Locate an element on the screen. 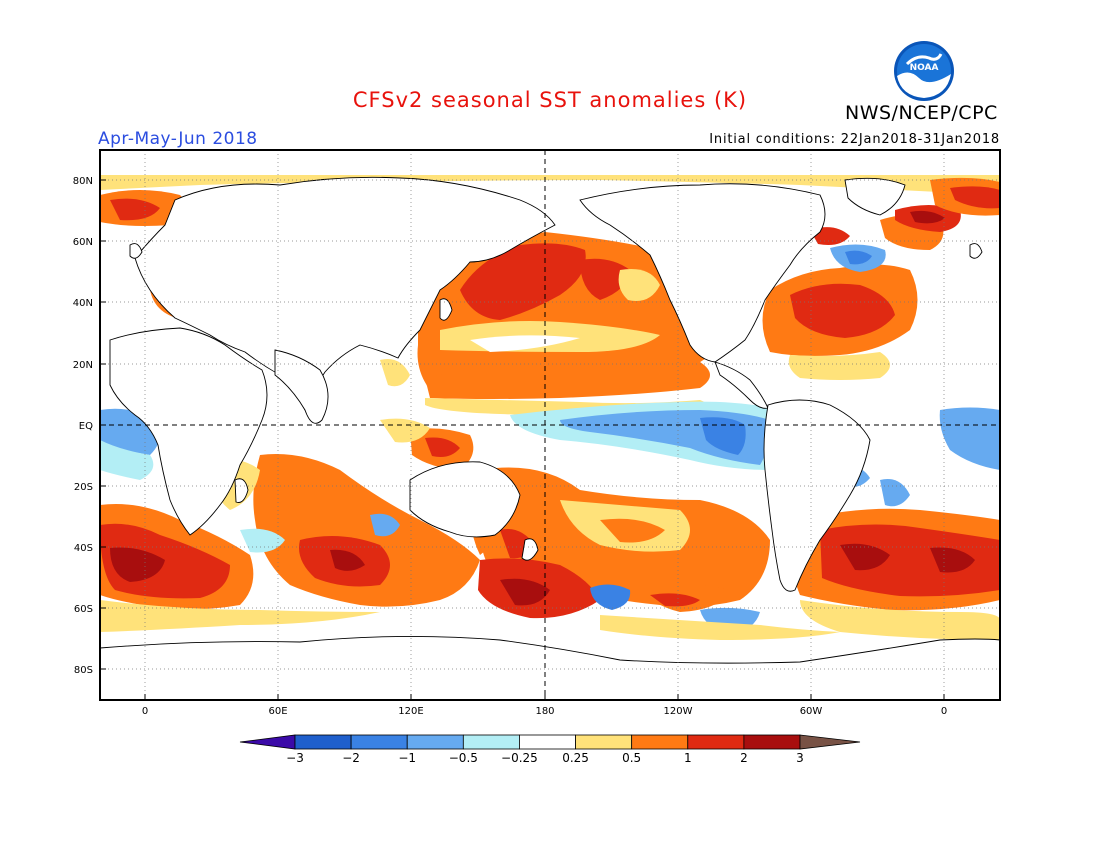 This screenshot has height=850, width=1100. lat-label: 60S is located at coordinates (83, 609).